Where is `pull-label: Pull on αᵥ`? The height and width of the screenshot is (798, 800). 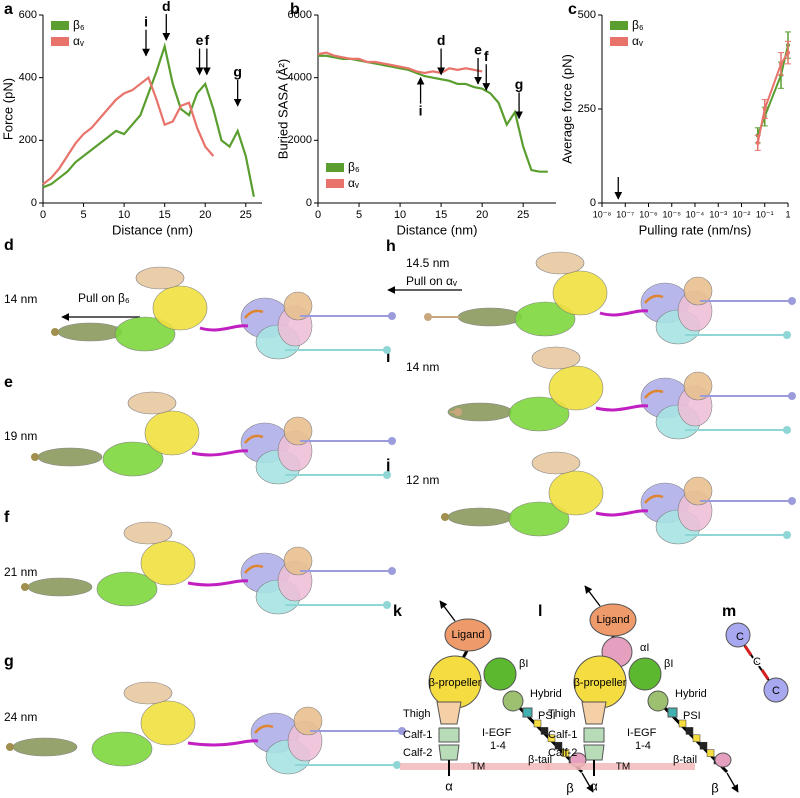
pull-label: Pull on αᵥ is located at coordinates (431, 281).